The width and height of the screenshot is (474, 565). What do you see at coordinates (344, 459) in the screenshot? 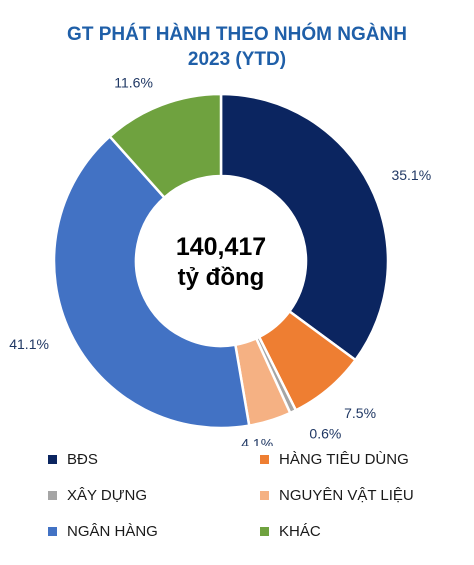
I see `legend-label: HÀNG TIÊU DÙNG` at bounding box center [344, 459].